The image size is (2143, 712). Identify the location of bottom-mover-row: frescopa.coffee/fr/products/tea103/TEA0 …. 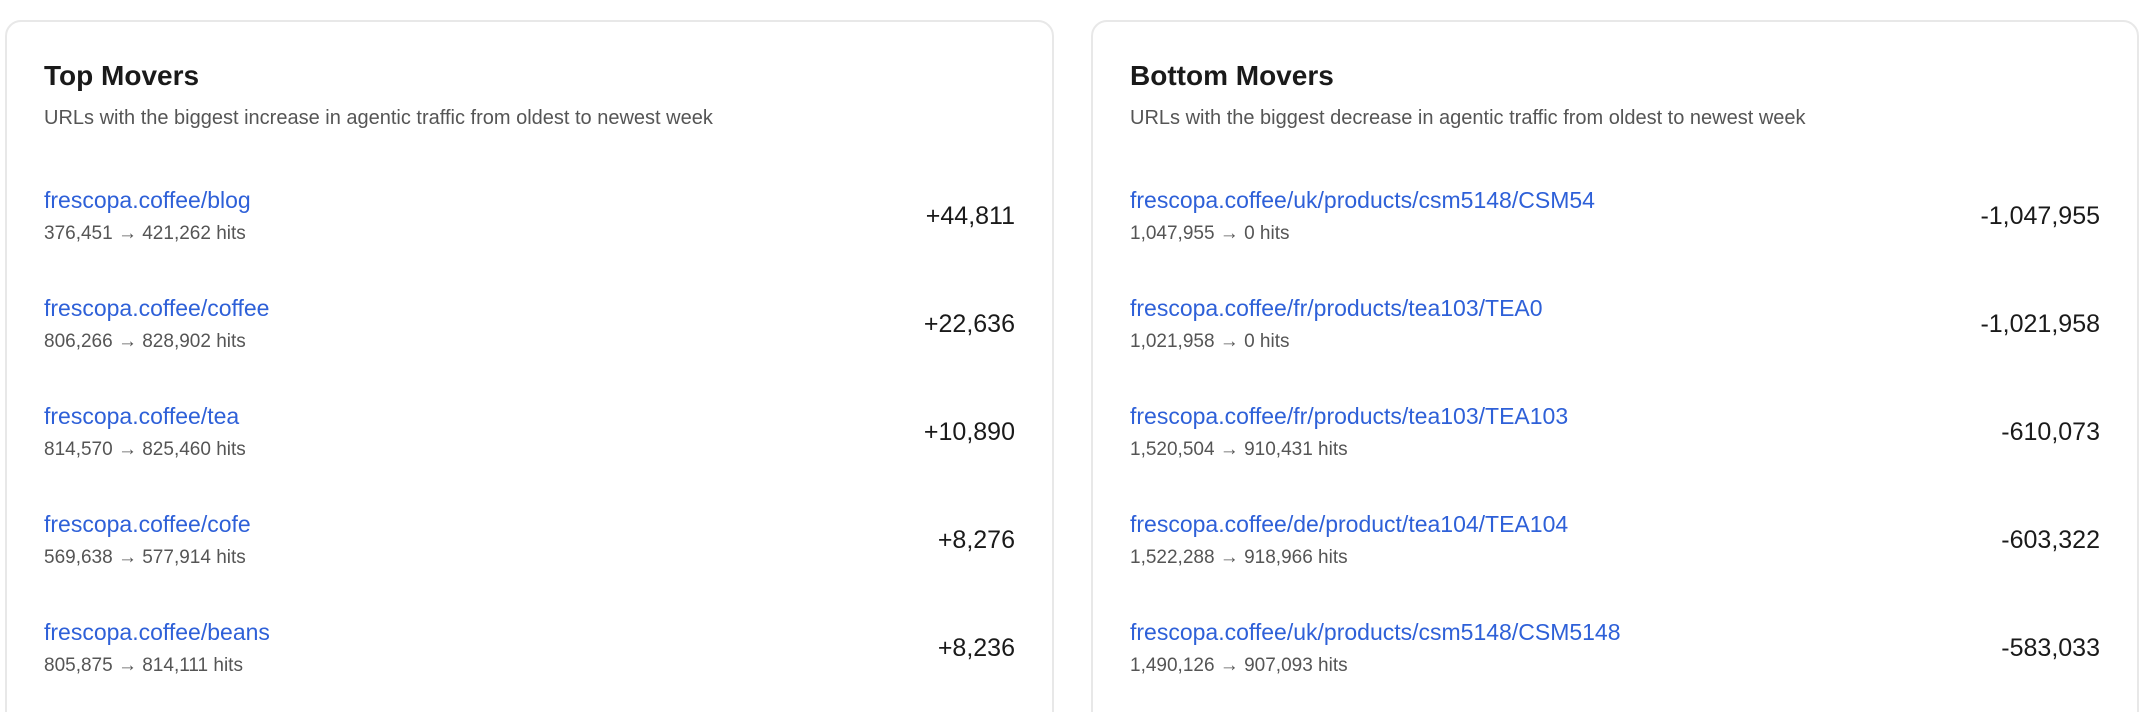
(1615, 324).